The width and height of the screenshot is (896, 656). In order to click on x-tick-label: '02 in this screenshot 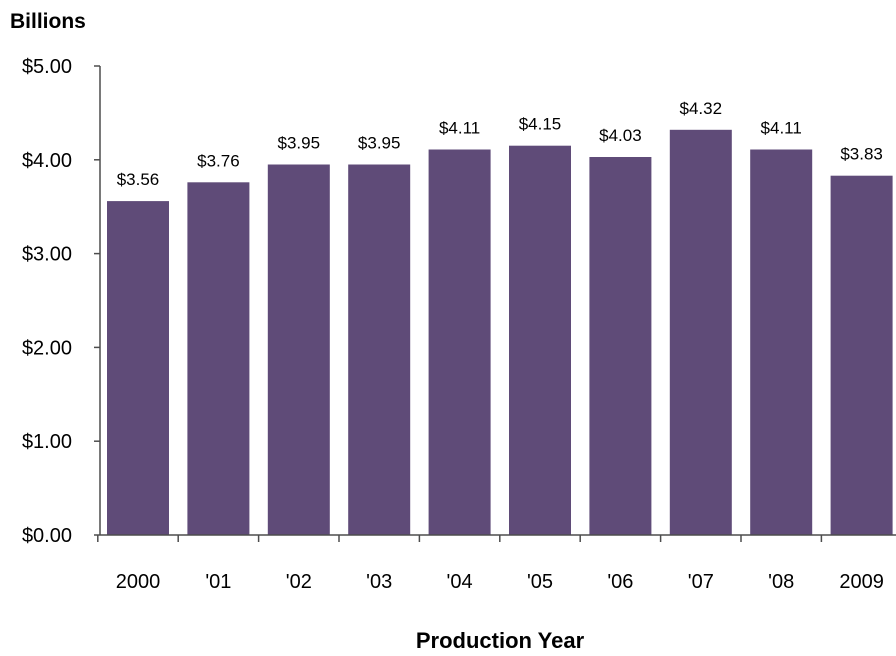, I will do `click(299, 582)`.